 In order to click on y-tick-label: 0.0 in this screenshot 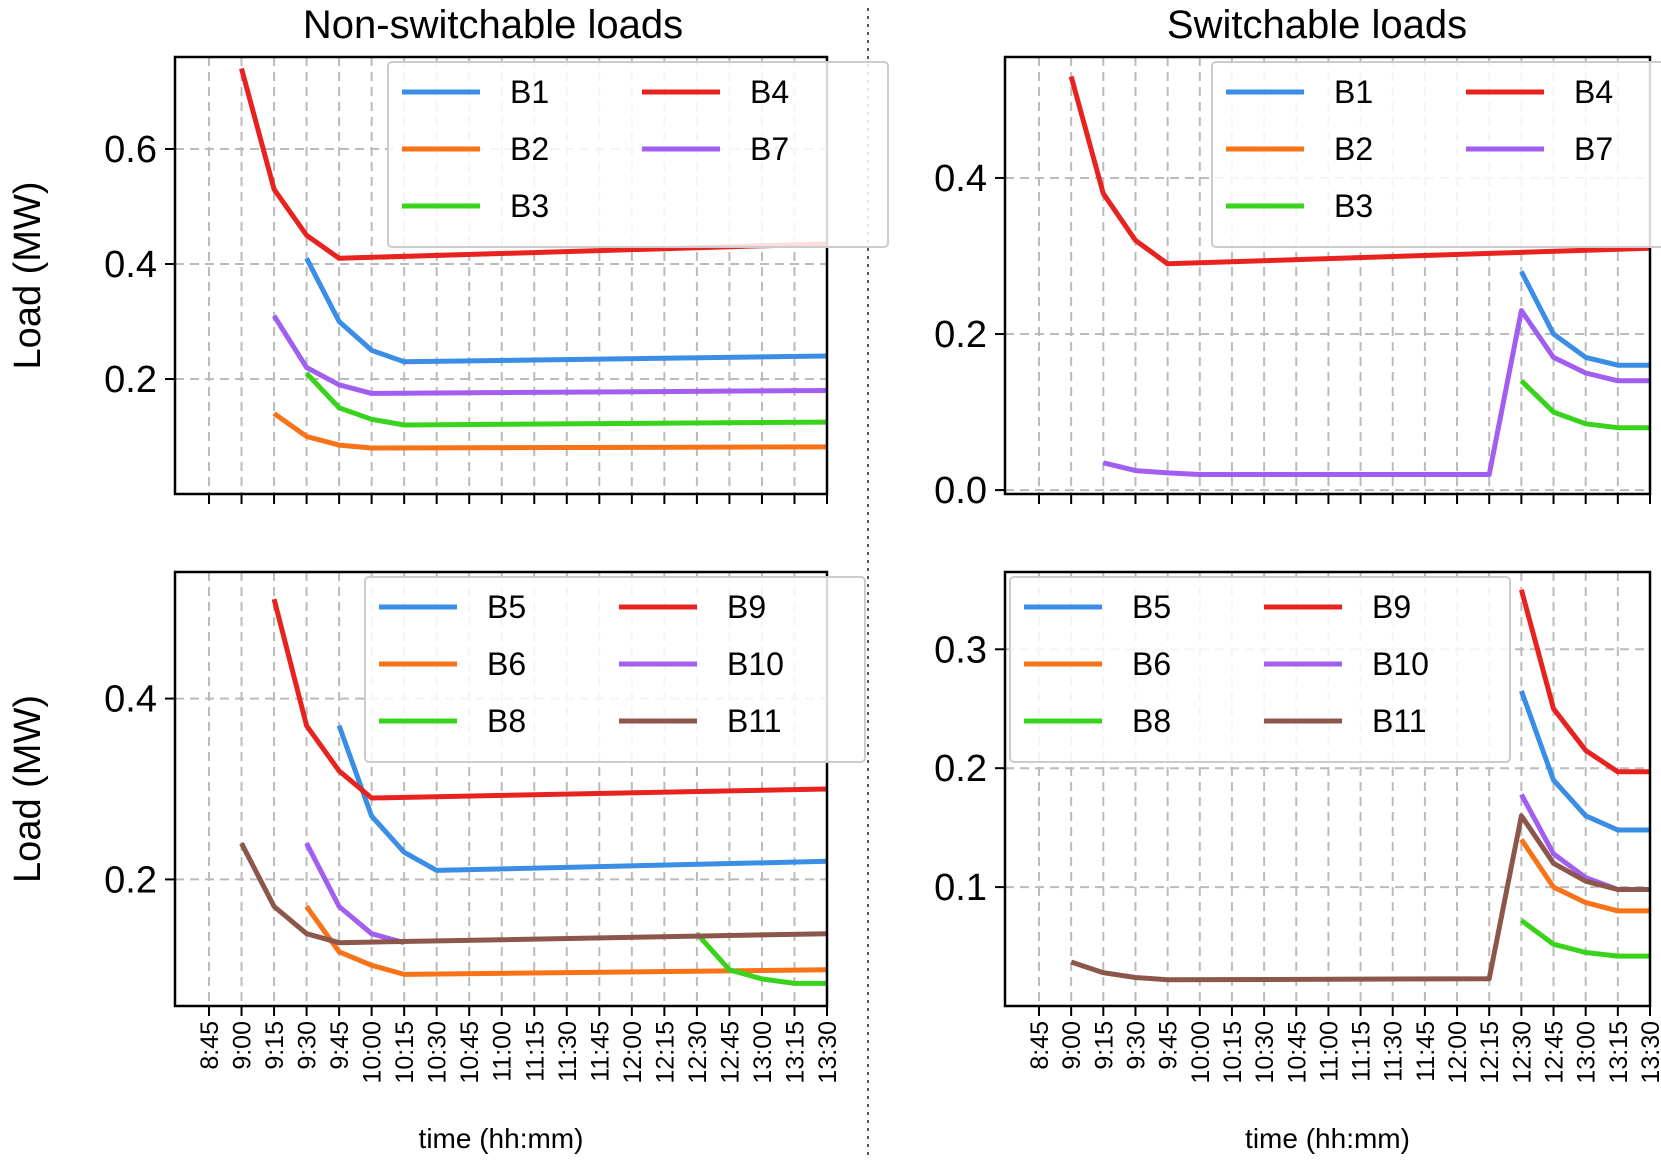, I will do `click(960, 491)`.